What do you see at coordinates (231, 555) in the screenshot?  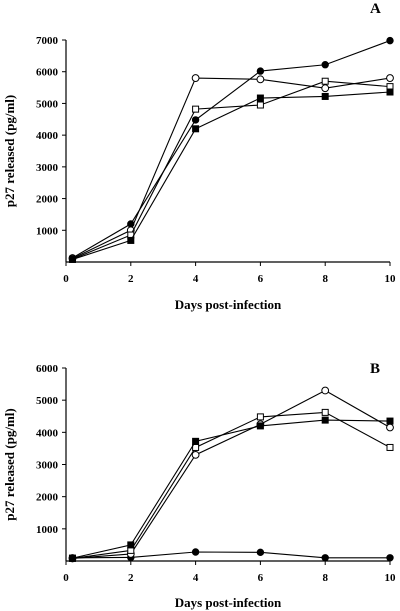 I see `series-line` at bounding box center [231, 555].